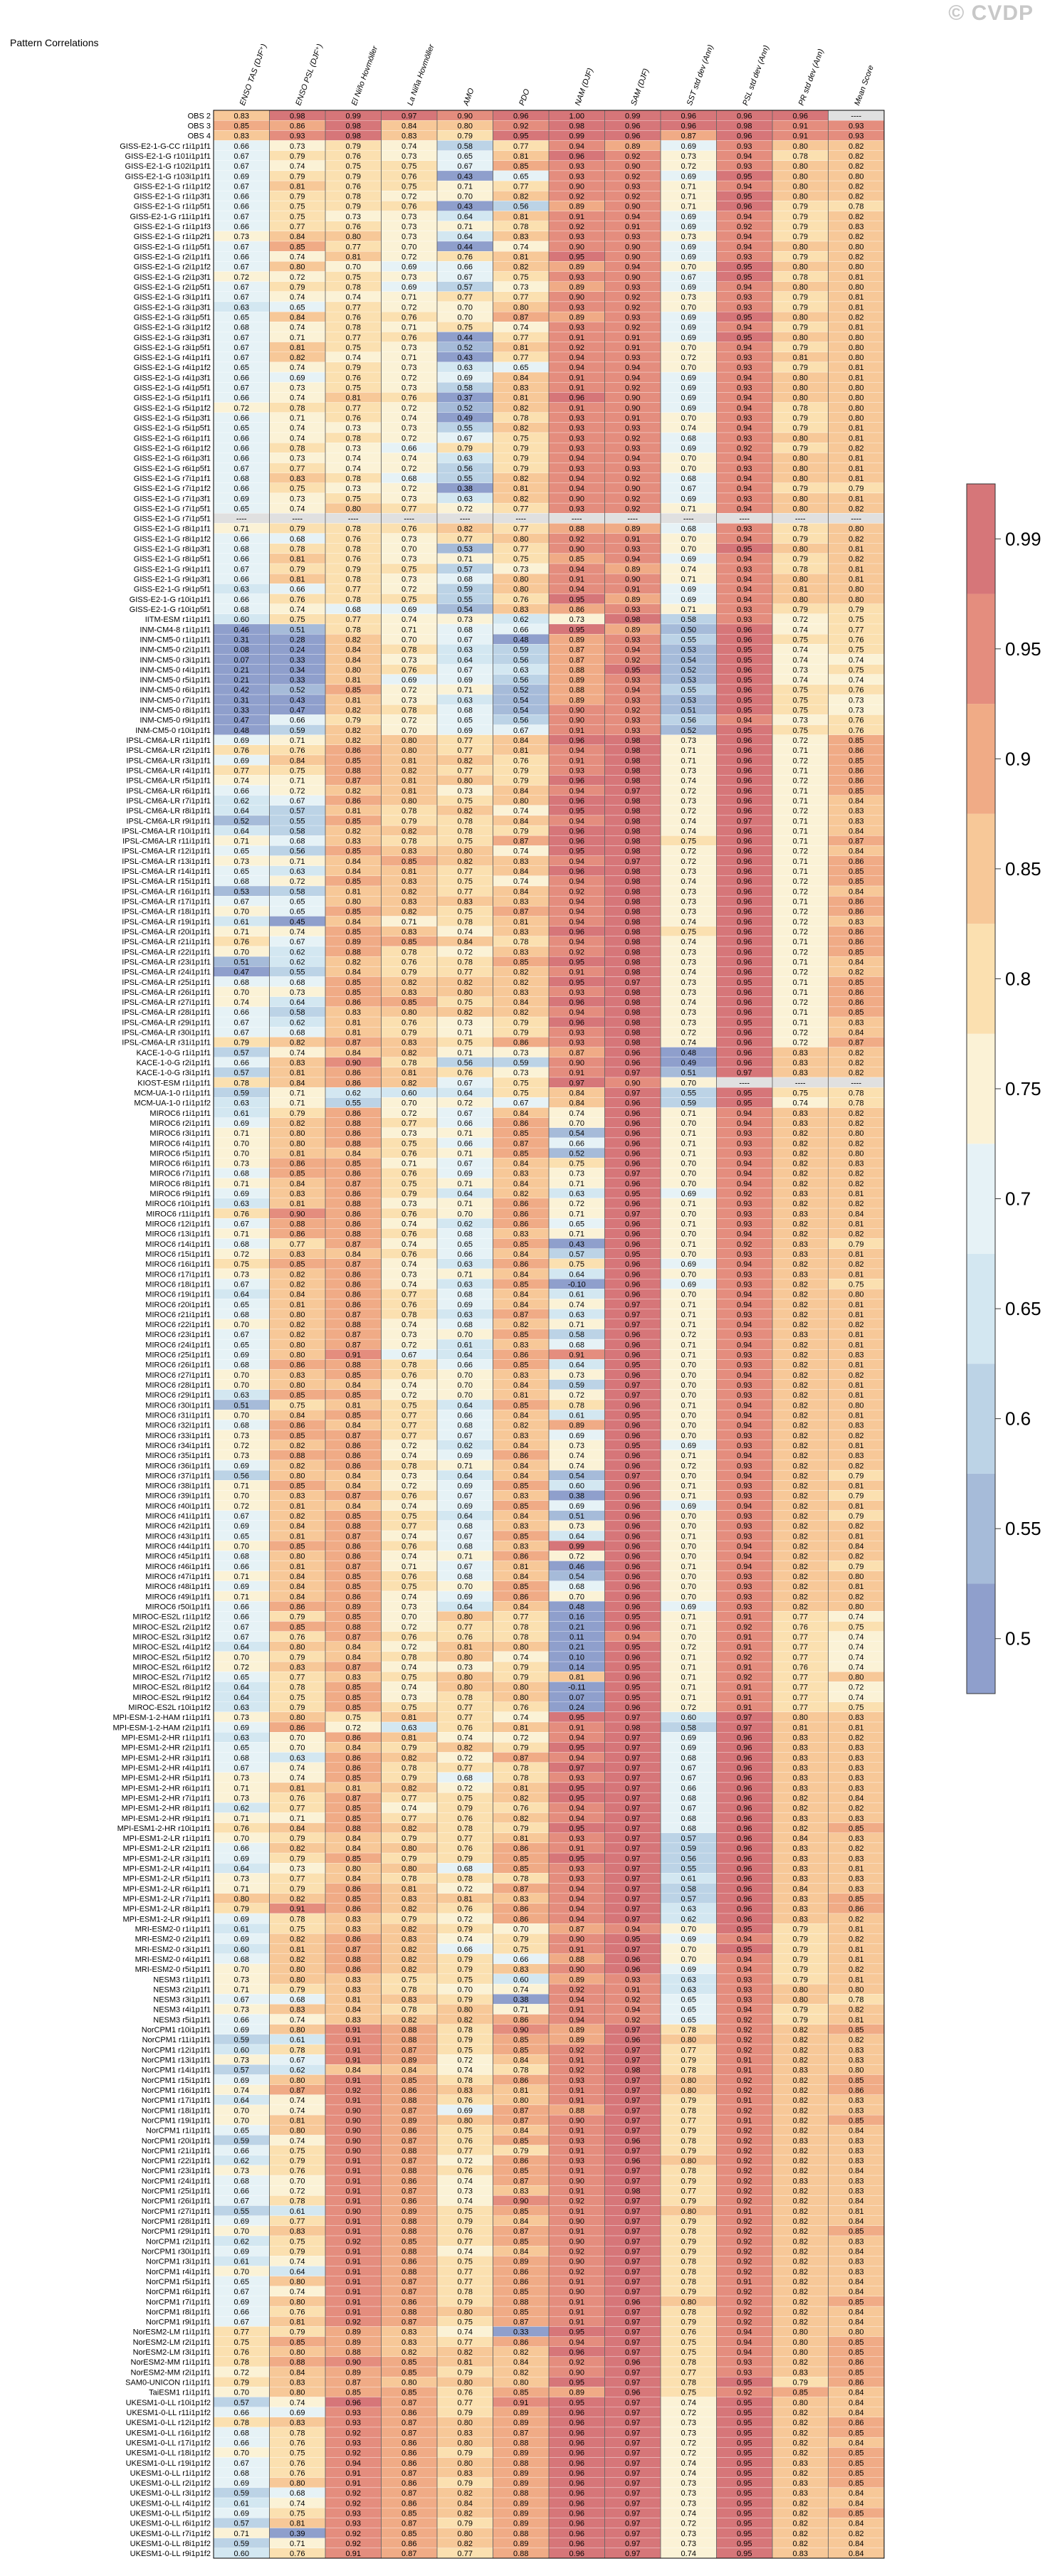 This screenshot has width=1045, height=2576. What do you see at coordinates (166, 962) in the screenshot?
I see `row-label: IPSL-CM6A-LR r23i1p1f1` at bounding box center [166, 962].